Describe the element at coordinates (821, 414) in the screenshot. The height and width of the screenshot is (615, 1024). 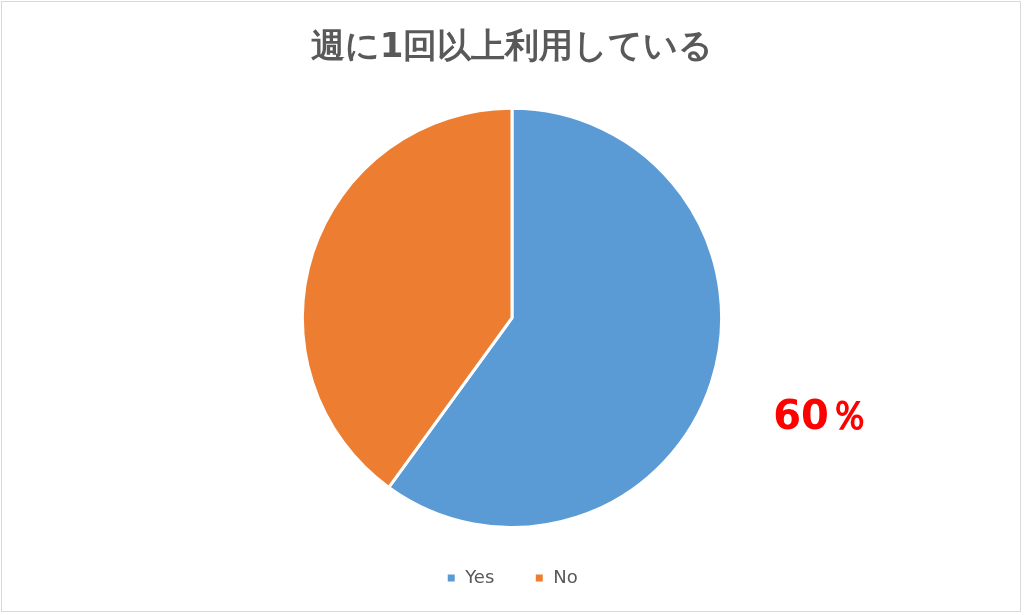
I see `data-label: 60％` at that location.